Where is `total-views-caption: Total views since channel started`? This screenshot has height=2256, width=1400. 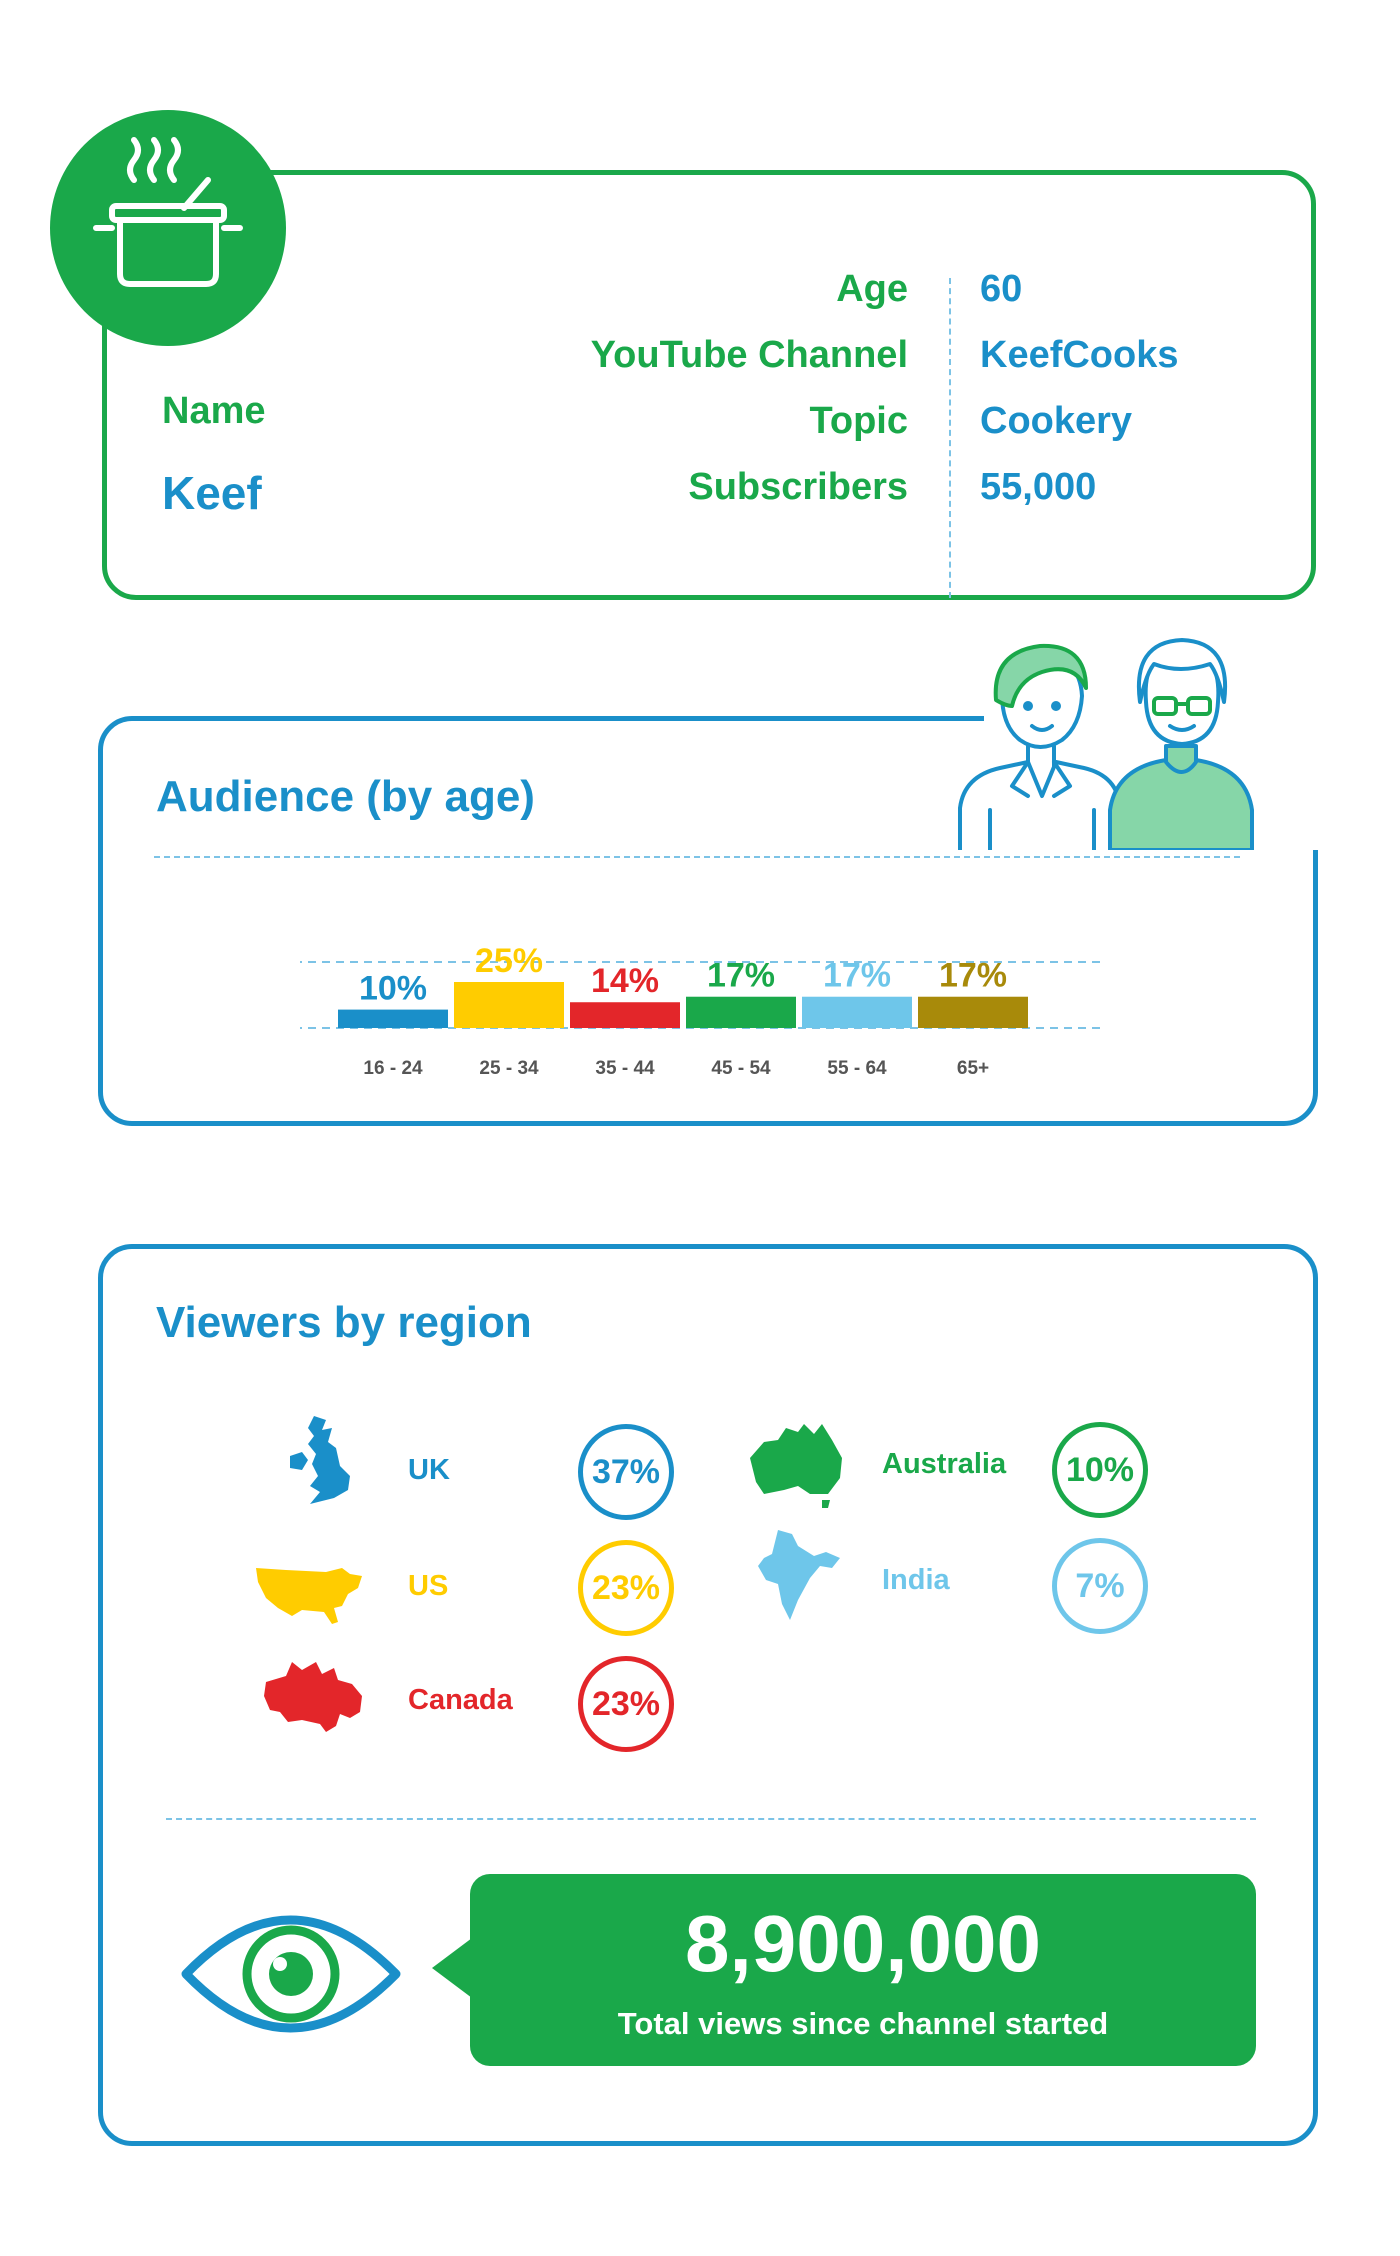
total-views-caption: Total views since channel started is located at coordinates (863, 2023).